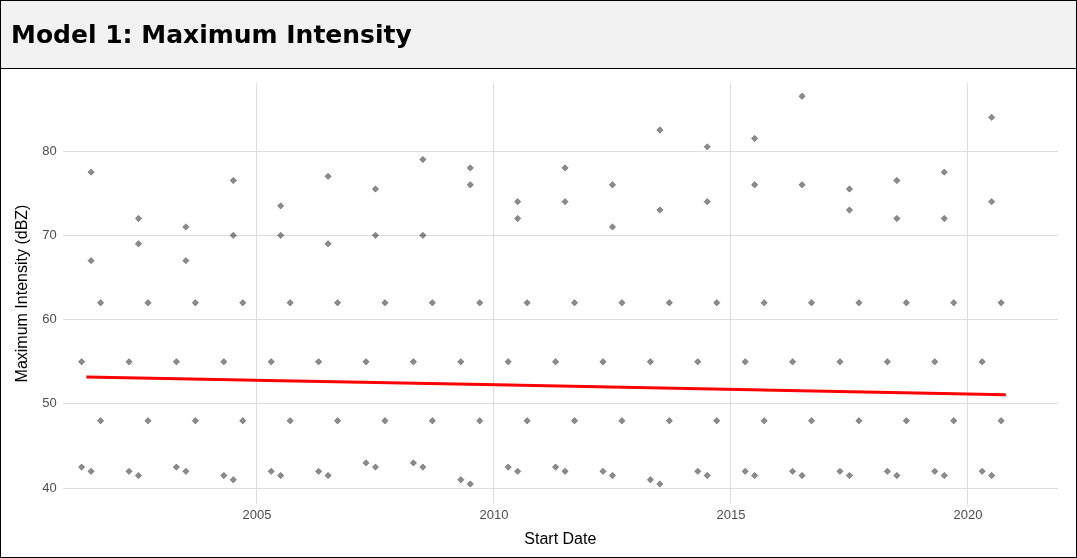 Image resolution: width=1077 pixels, height=558 pixels. What do you see at coordinates (49, 150) in the screenshot?
I see `y-tick-label: 80` at bounding box center [49, 150].